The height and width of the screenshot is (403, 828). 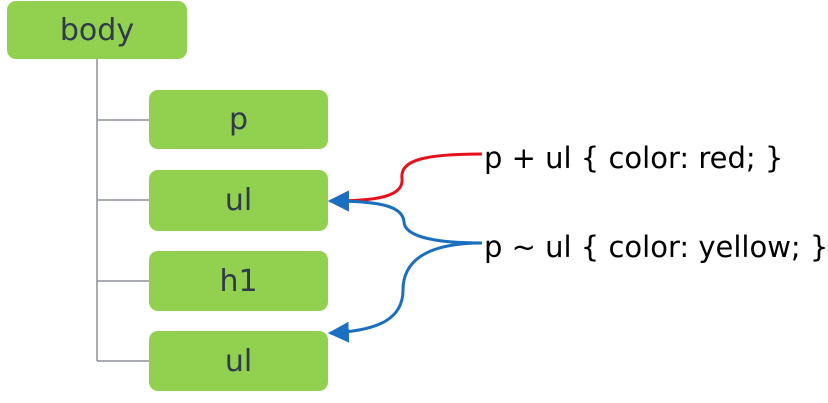 I want to click on general-sibling-arrow-first, so click(x=405, y=217).